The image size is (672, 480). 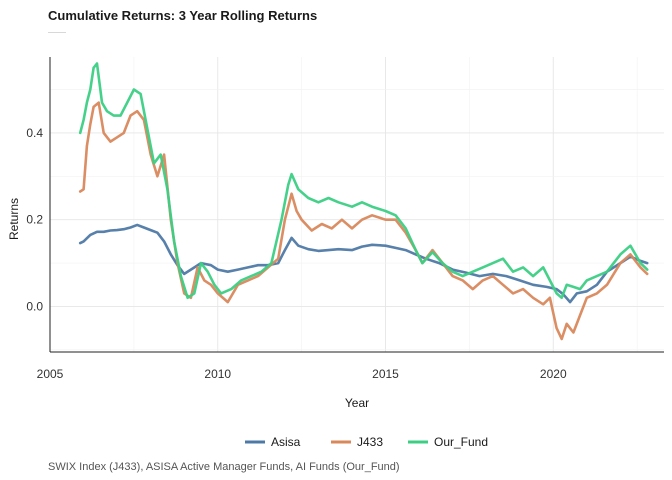 What do you see at coordinates (57, 32) in the screenshot?
I see `subtitle-mark` at bounding box center [57, 32].